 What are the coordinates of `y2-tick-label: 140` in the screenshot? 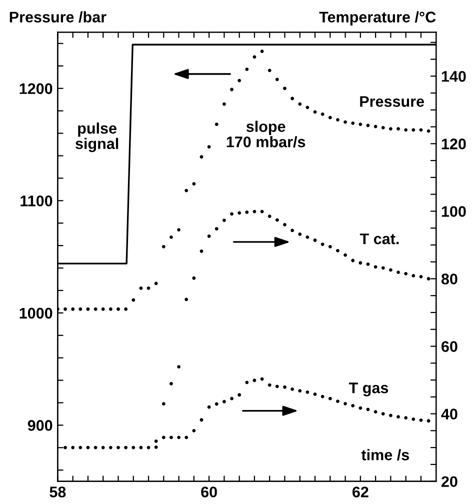 It's located at (454, 76).